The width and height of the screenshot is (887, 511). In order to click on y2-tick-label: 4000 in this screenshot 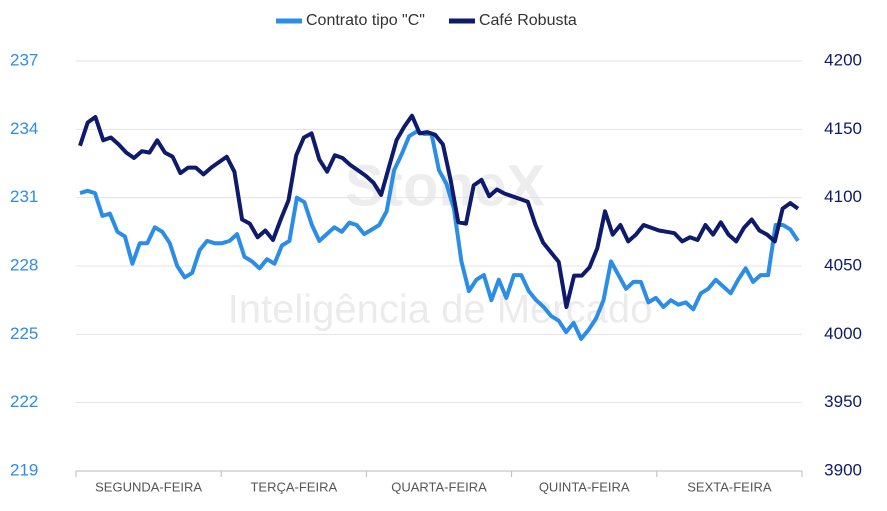, I will do `click(843, 333)`.